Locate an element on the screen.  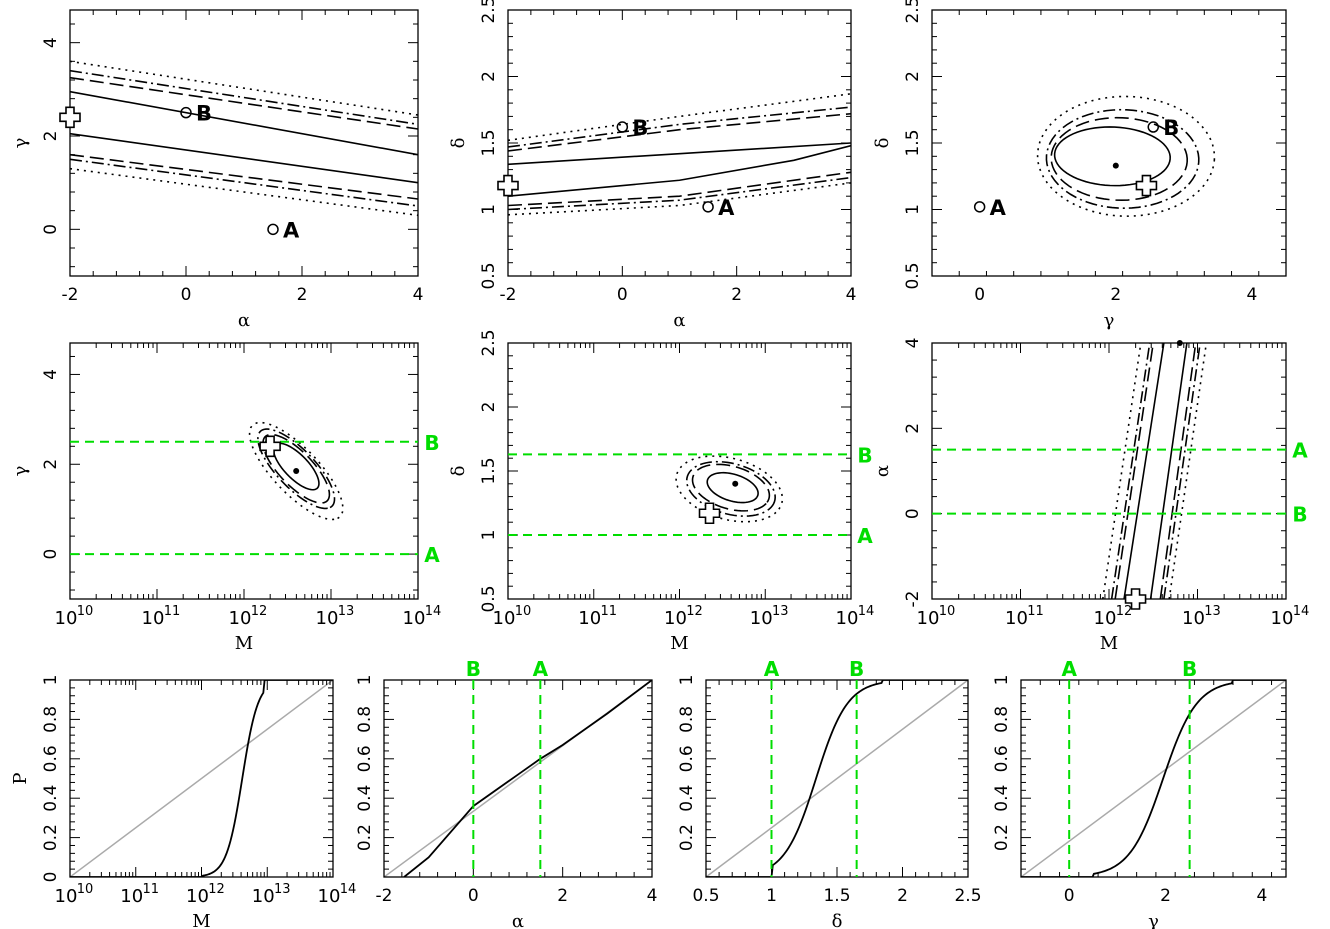
y-tick-label: 0.4 is located at coordinates (1002, 798).